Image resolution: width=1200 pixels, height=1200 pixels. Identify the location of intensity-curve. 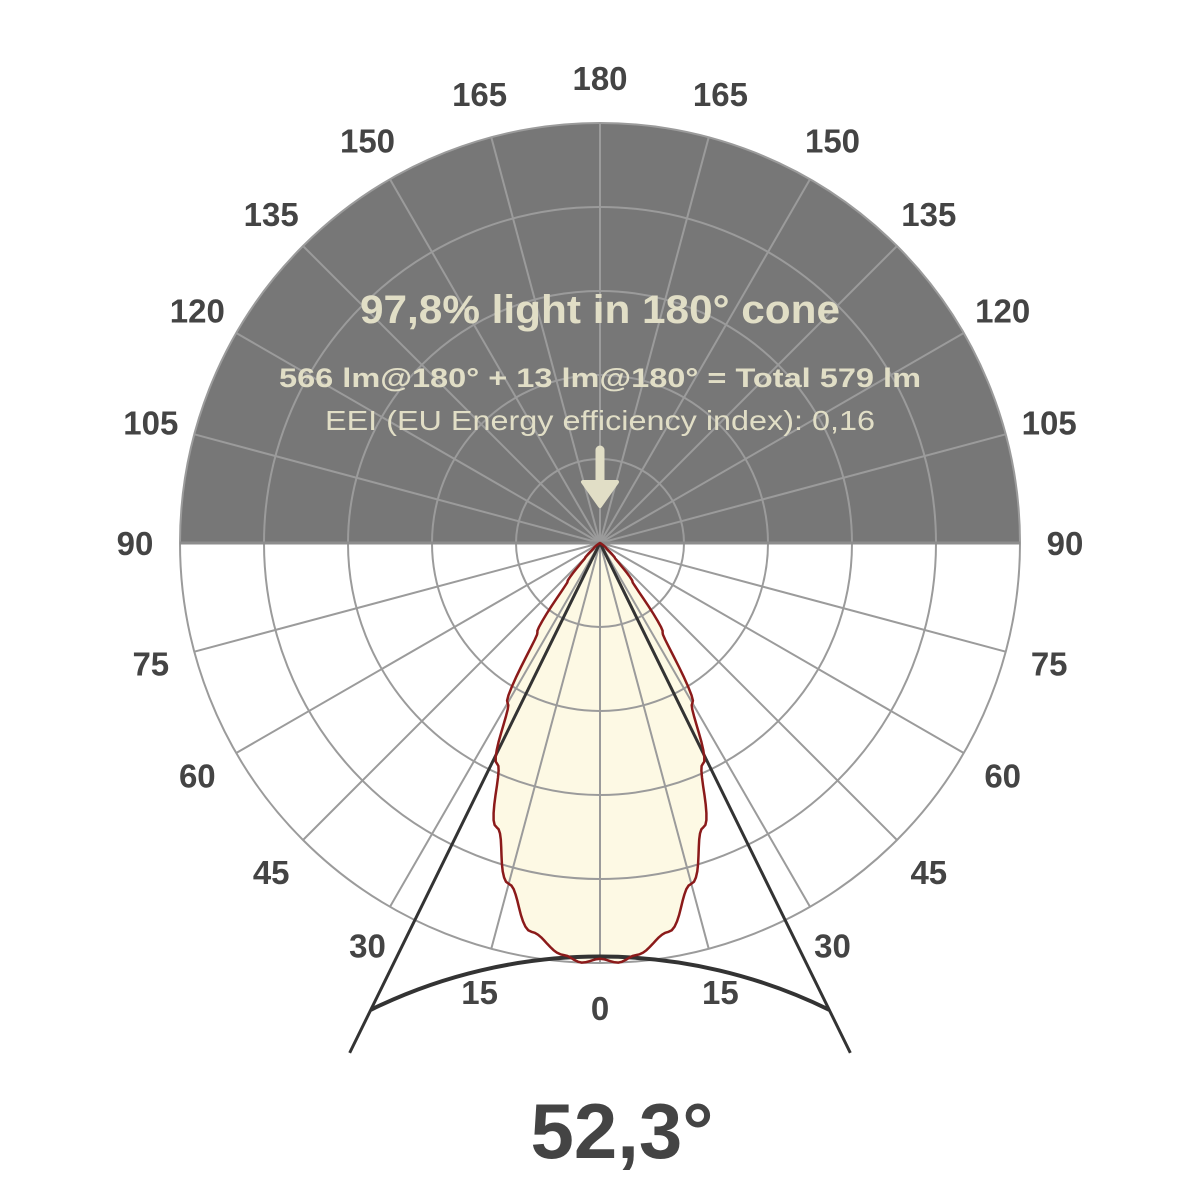
(600, 752).